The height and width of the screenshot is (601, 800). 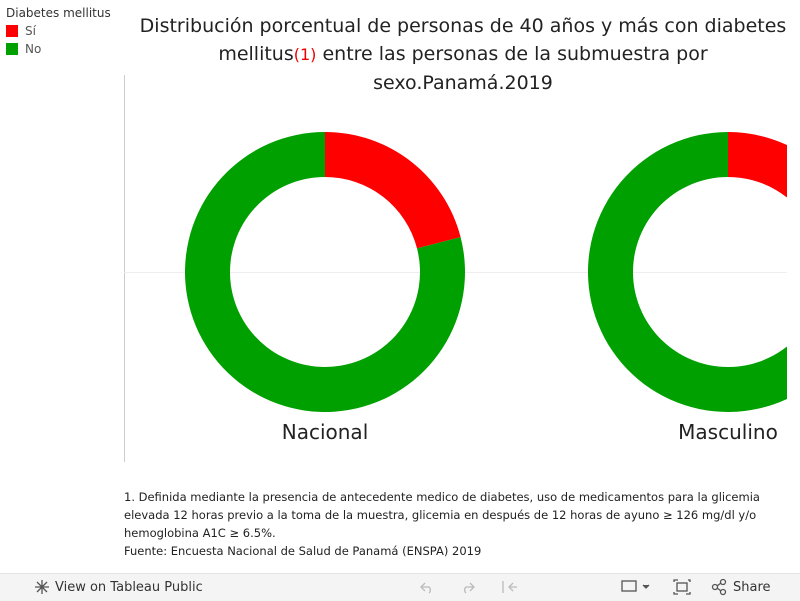 I want to click on title-note: (1), so click(x=305, y=54).